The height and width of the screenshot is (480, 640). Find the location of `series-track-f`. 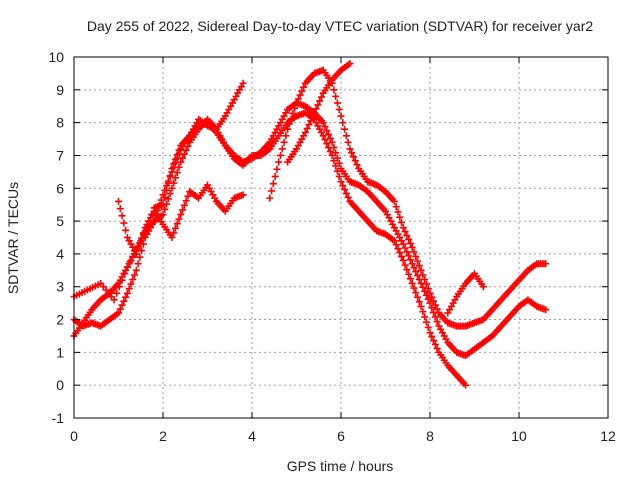

series-track-f is located at coordinates (319, 113).